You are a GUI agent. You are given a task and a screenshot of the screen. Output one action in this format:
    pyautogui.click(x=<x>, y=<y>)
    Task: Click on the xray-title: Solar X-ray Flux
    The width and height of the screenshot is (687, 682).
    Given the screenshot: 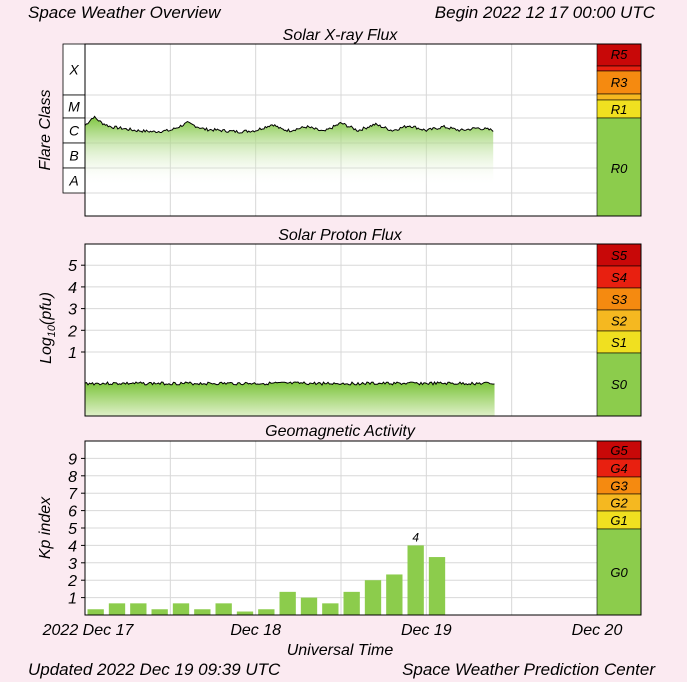 What is the action you would take?
    pyautogui.click(x=341, y=35)
    